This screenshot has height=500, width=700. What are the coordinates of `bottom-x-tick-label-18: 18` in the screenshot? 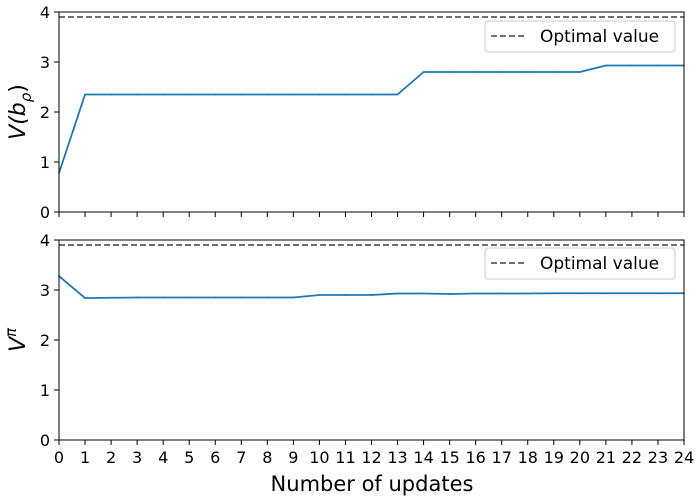 It's located at (528, 457).